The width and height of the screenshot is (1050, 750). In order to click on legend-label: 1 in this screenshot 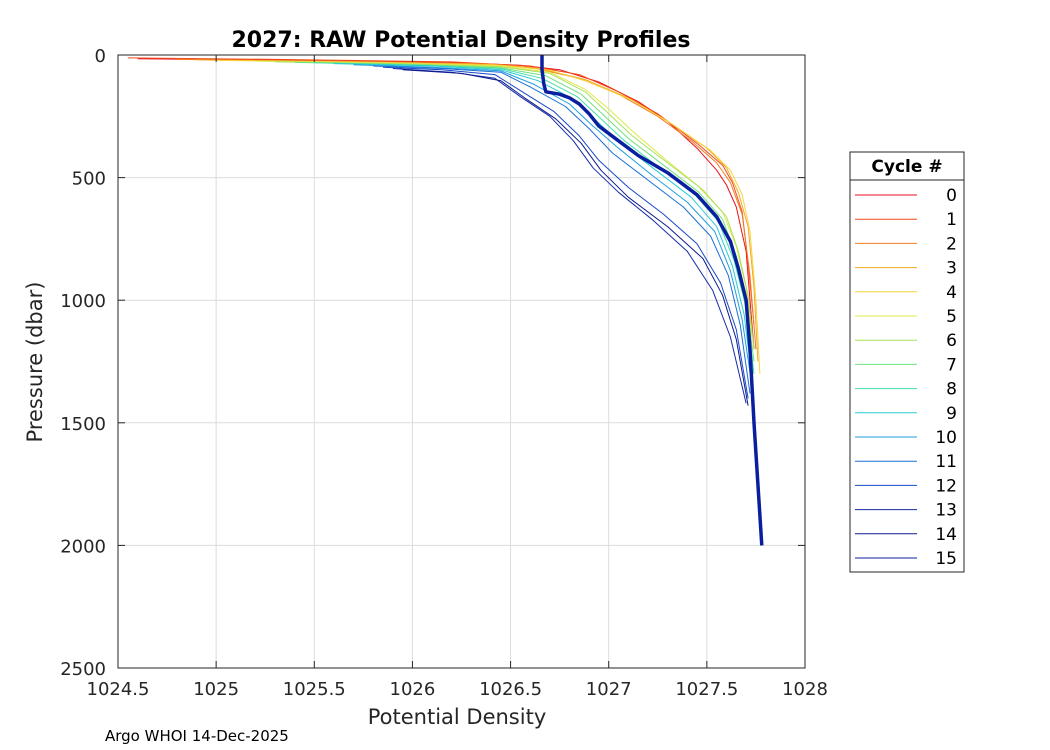, I will do `click(951, 220)`.